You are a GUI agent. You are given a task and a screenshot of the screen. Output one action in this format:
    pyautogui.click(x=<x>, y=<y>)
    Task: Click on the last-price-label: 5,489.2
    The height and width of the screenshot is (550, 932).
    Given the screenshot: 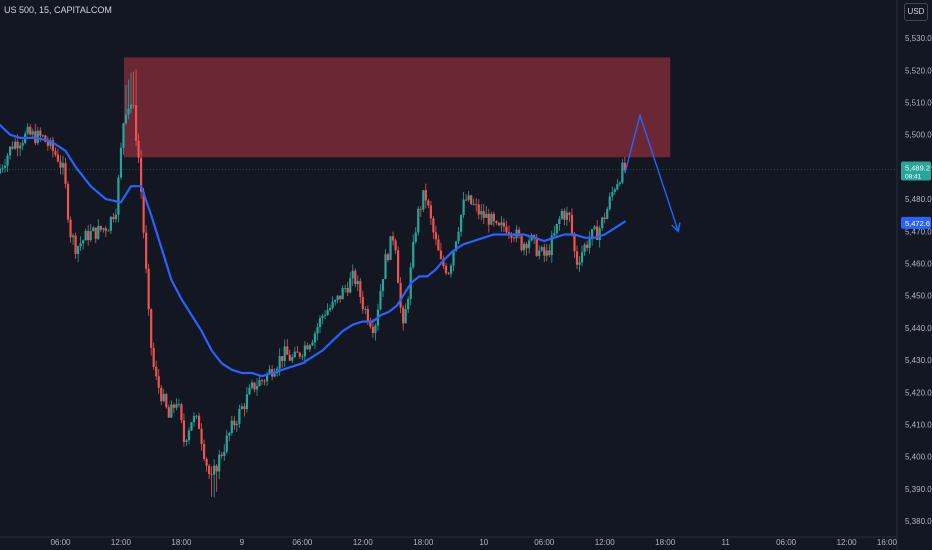 What is the action you would take?
    pyautogui.click(x=917, y=167)
    